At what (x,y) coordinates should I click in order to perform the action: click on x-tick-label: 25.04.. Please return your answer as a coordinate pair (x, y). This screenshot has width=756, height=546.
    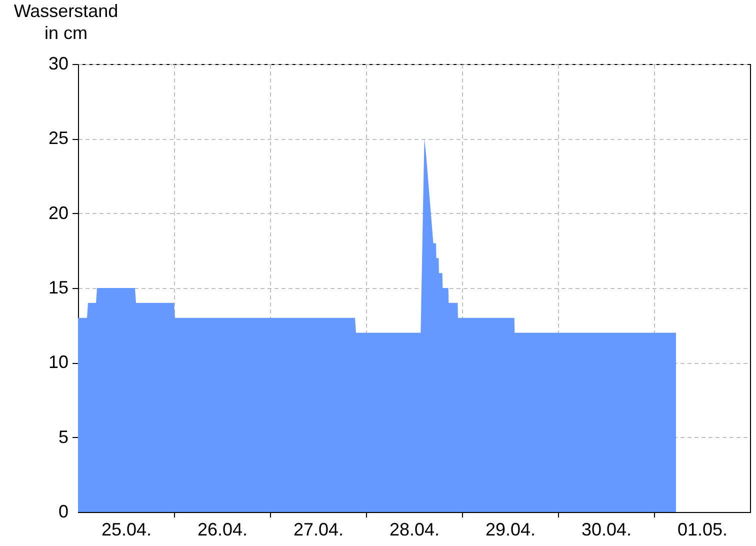
    Looking at the image, I should click on (126, 530).